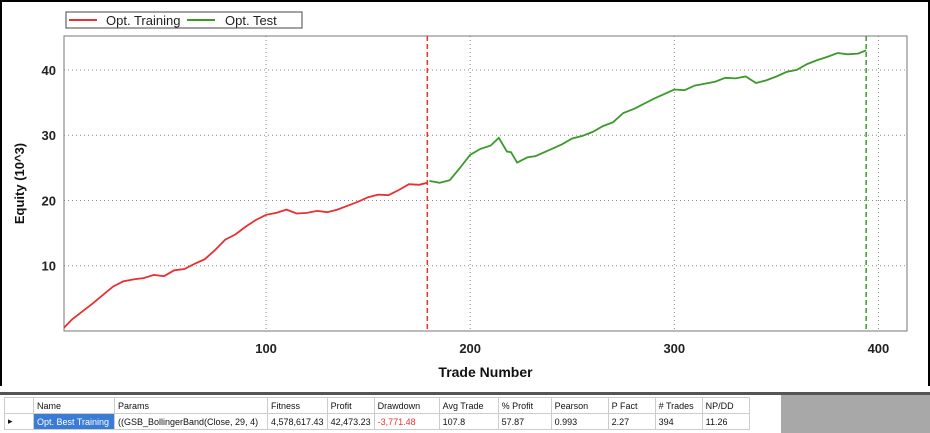 This screenshot has width=930, height=433. What do you see at coordinates (678, 421) in the screenshot?
I see `cell-trades: 394` at bounding box center [678, 421].